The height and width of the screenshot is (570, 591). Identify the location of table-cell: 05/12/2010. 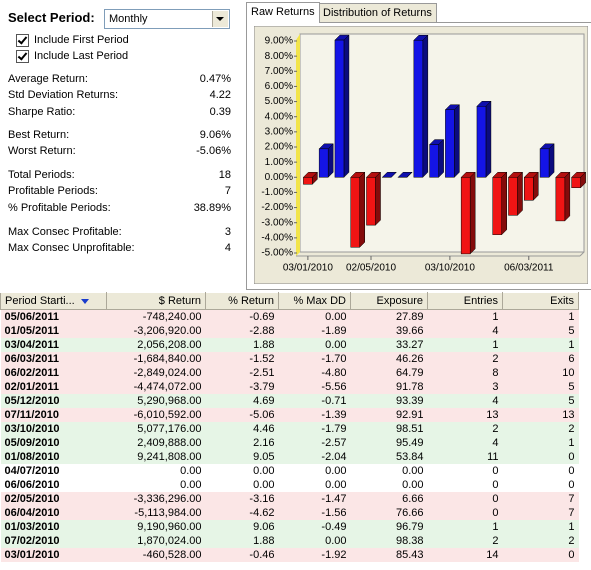
(53, 401).